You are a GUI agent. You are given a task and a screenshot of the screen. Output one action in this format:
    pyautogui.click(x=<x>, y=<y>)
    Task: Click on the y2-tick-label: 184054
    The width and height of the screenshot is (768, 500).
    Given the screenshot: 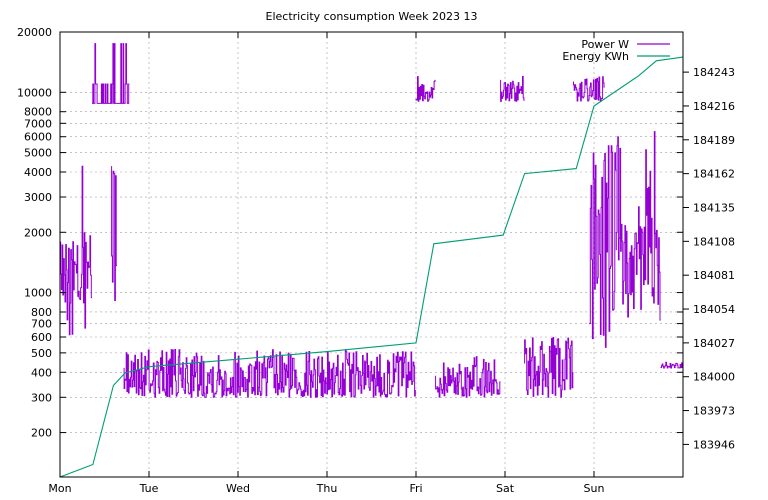 What is the action you would take?
    pyautogui.click(x=714, y=309)
    